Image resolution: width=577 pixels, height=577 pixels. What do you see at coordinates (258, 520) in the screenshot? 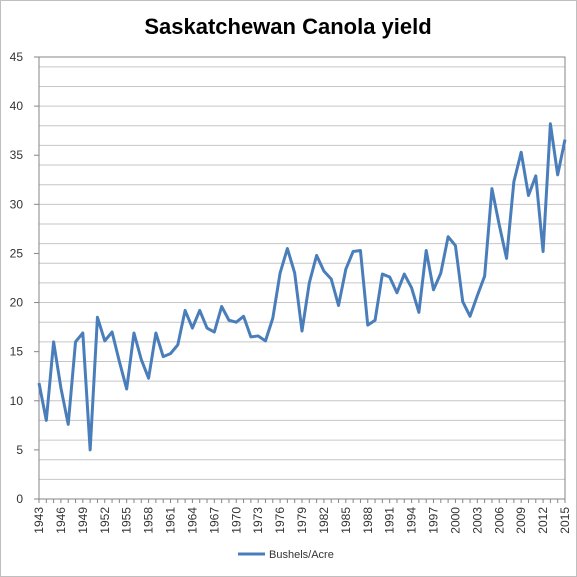
I see `x-tick-label: 1973` at bounding box center [258, 520].